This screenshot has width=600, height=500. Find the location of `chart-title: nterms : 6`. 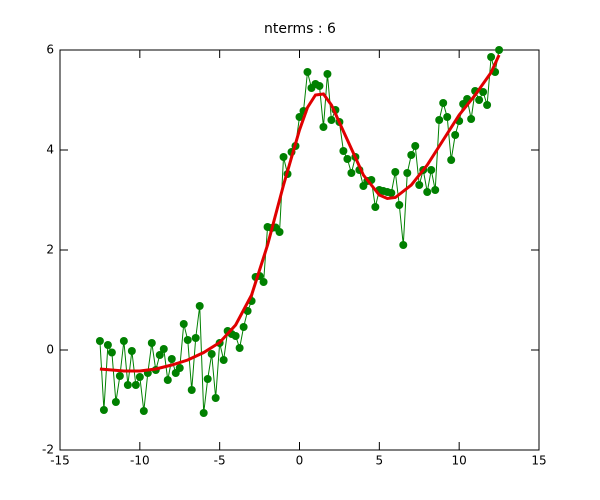

chart-title: nterms : 6 is located at coordinates (300, 29).